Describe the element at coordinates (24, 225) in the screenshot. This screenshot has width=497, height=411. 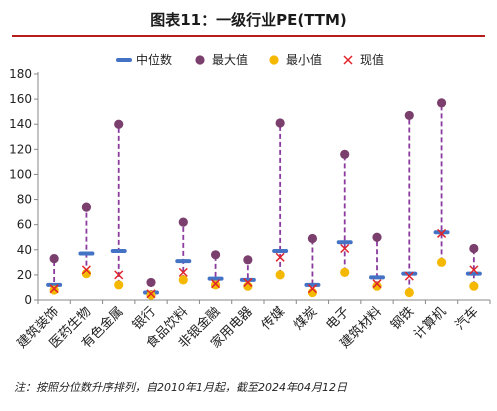
I see `y-tick-label: 60` at that location.